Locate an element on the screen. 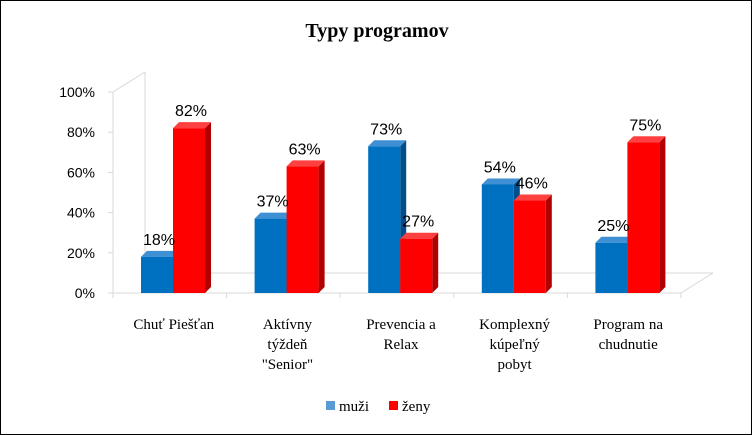  data-label-zeny-3: 46% is located at coordinates (532, 184).